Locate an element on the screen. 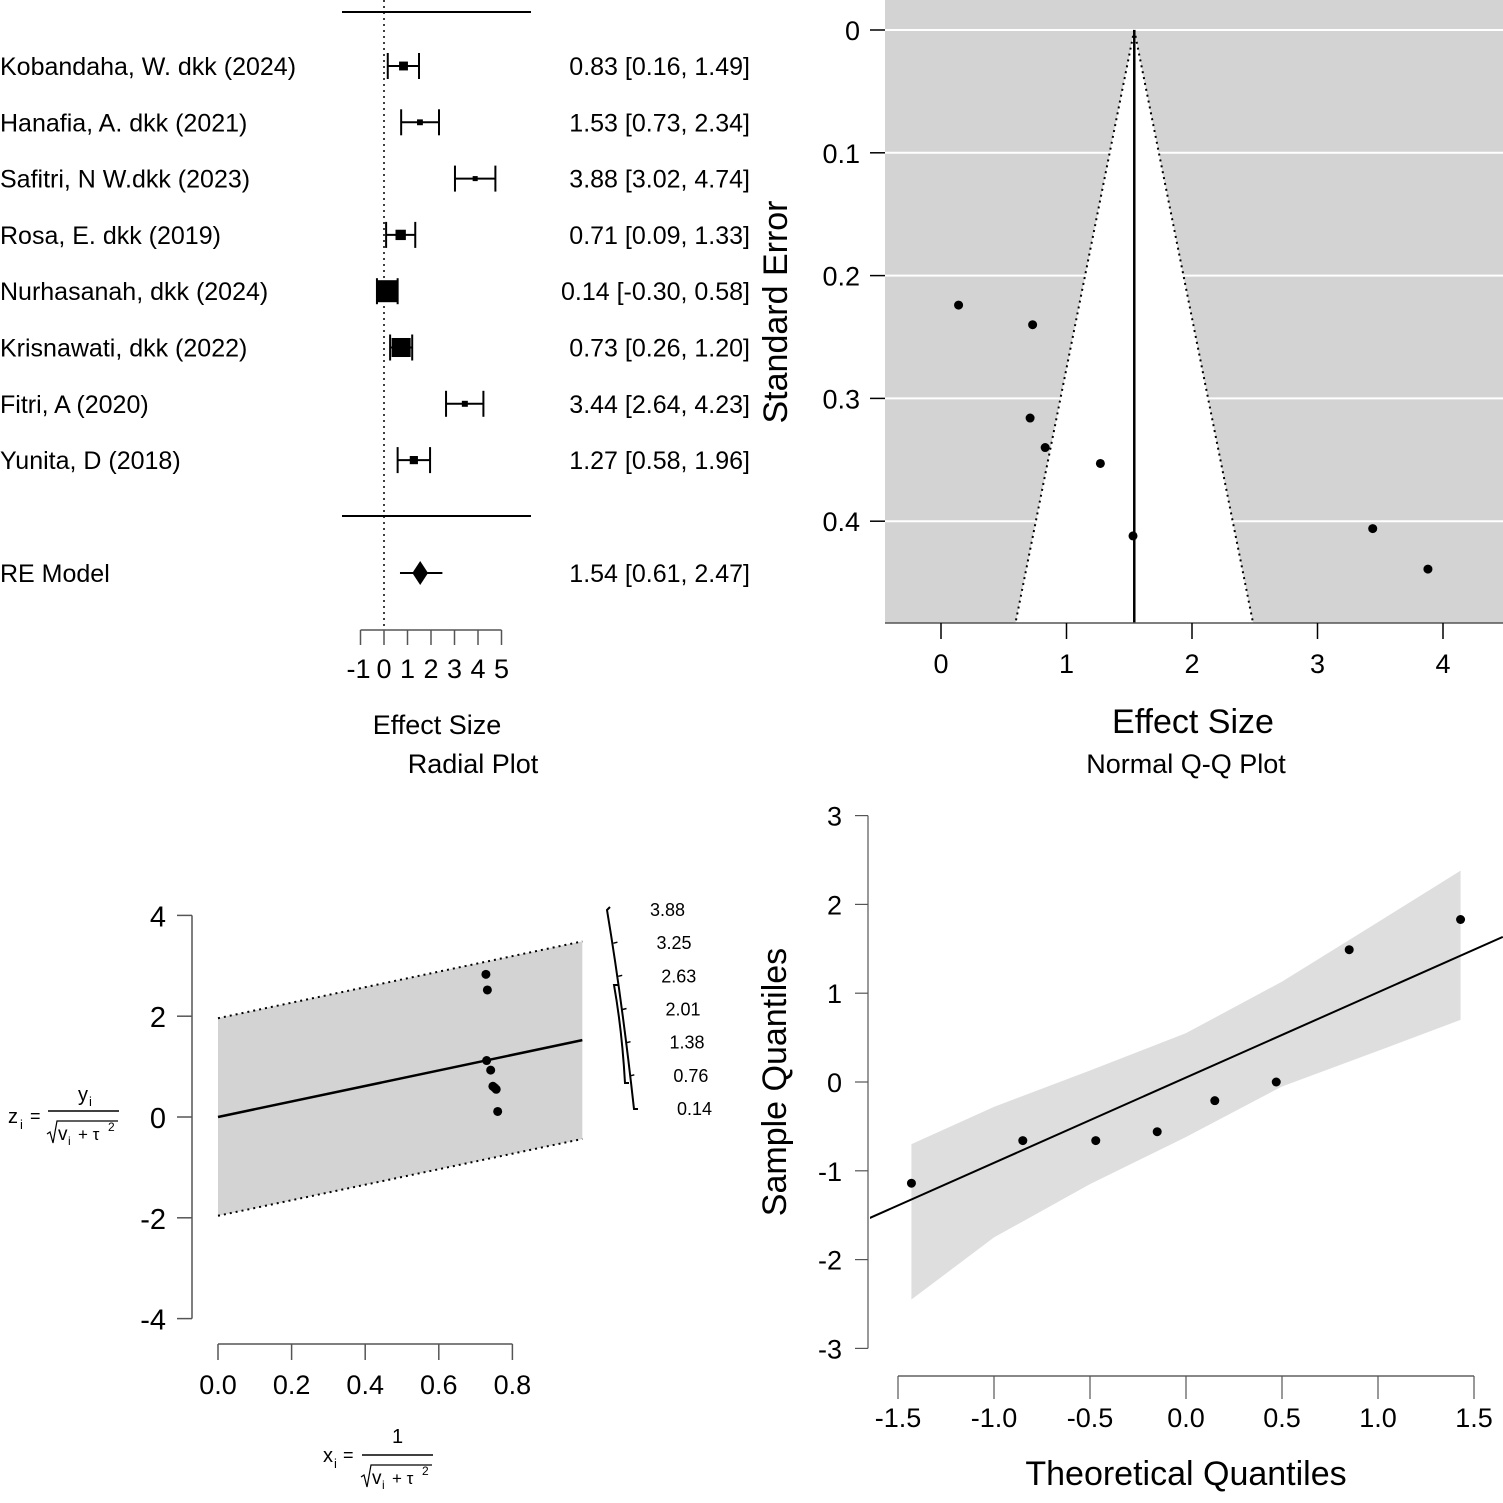 The height and width of the screenshot is (1503, 1503). radial-x-axis-label: x i = 1 v i + τ 2 is located at coordinates (378, 1459).